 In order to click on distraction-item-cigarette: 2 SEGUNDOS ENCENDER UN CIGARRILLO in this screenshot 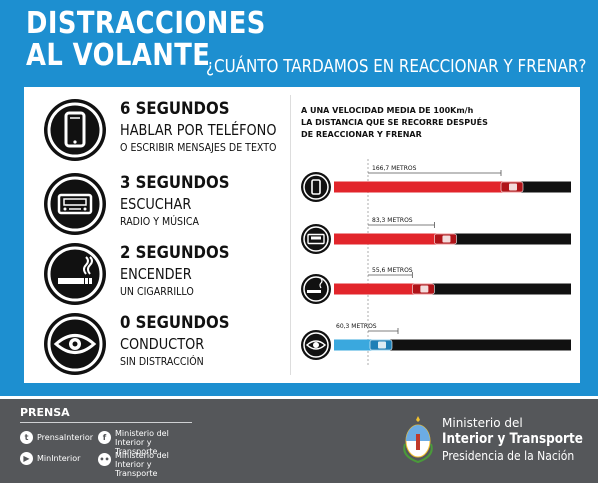, I will do `click(169, 277)`.